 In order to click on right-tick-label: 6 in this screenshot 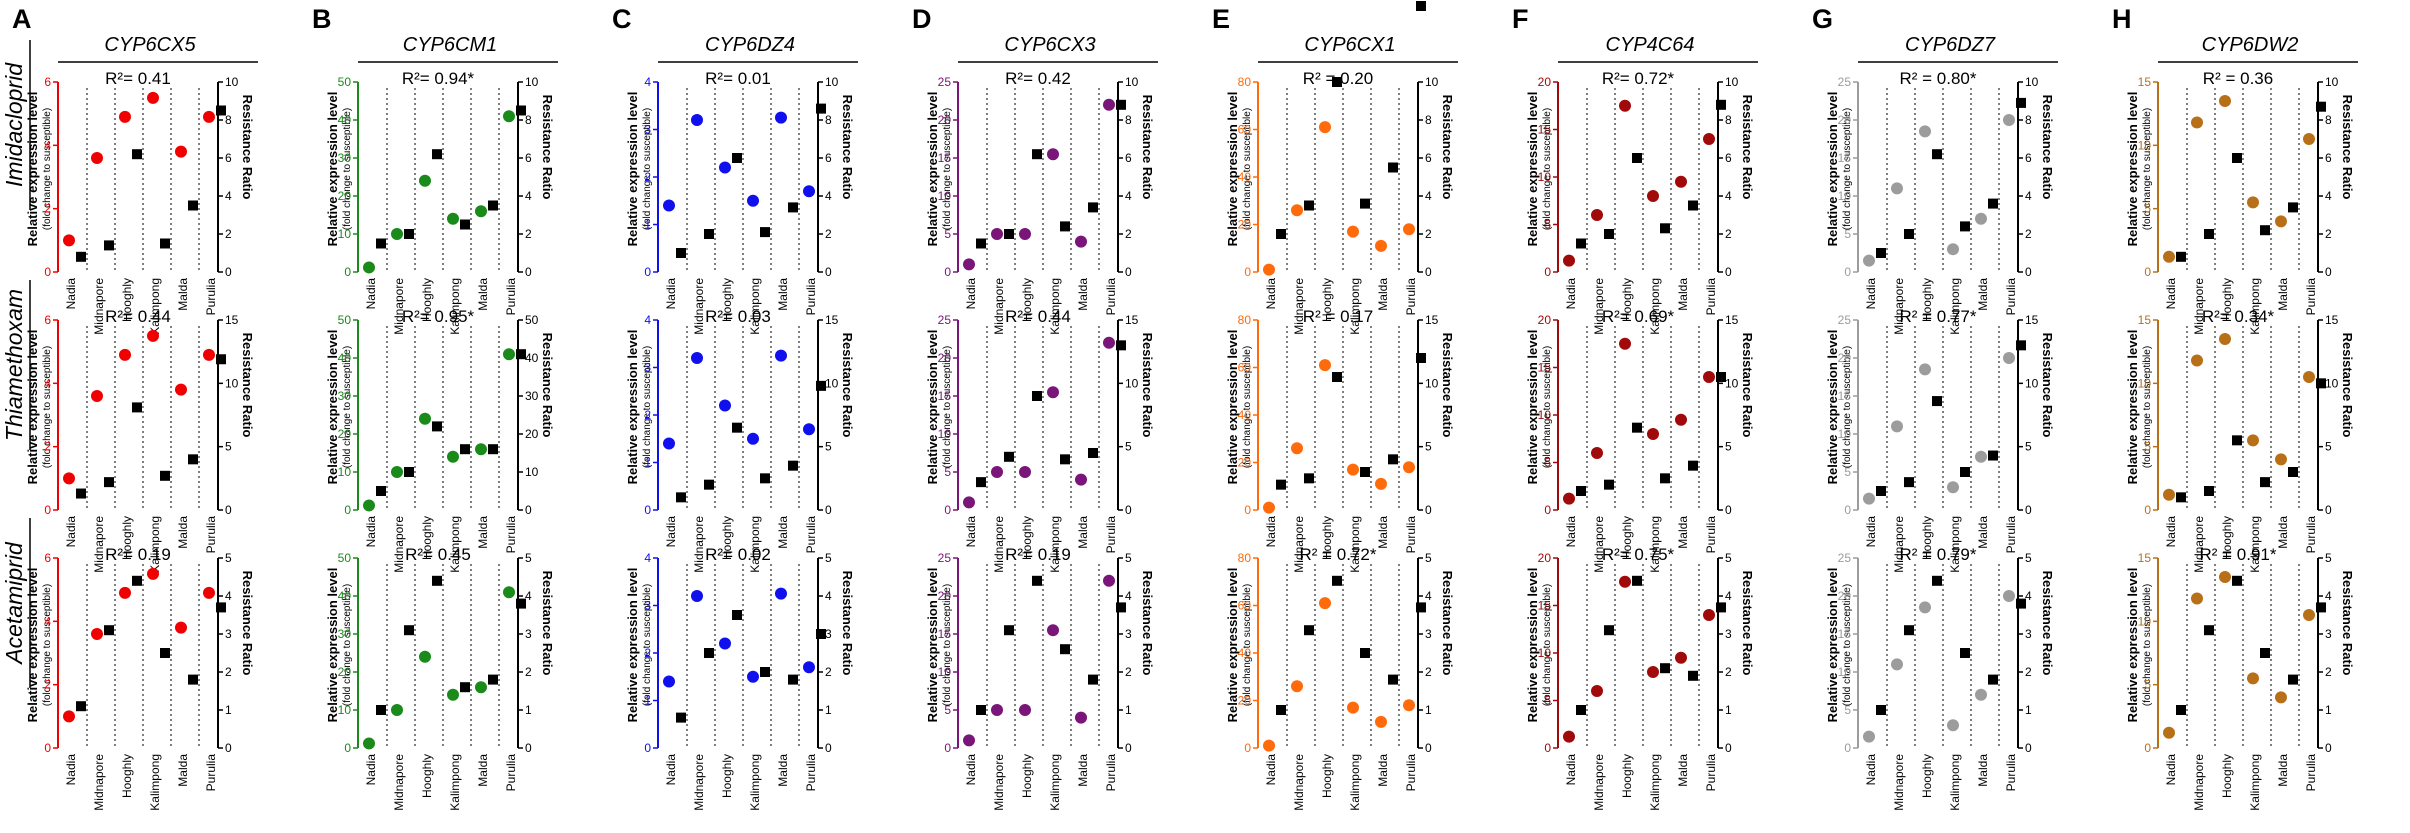, I will do `click(228, 158)`.